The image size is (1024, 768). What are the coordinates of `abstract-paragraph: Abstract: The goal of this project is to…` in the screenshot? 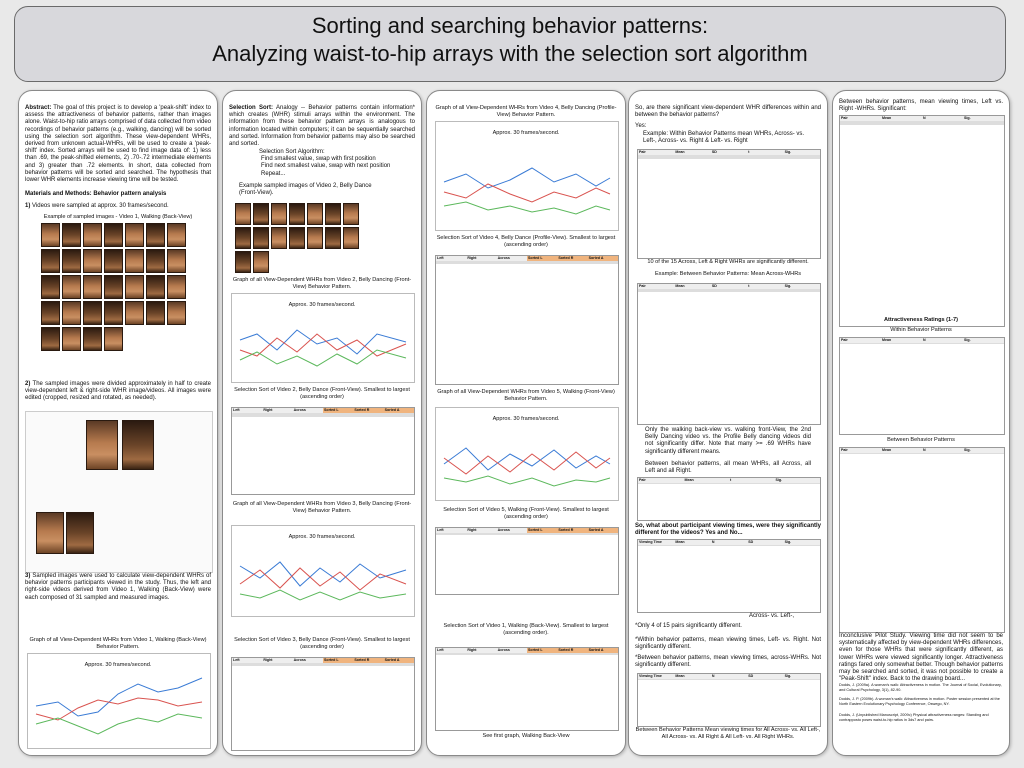 It's located at (118, 144).